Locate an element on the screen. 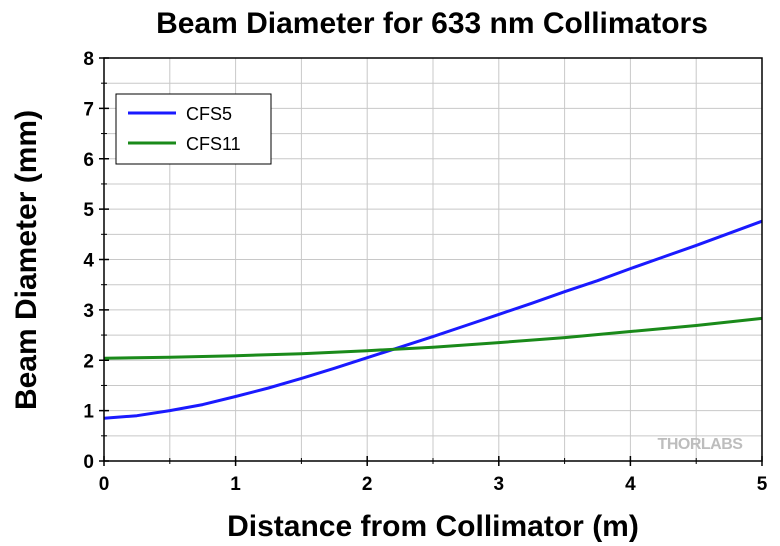 The width and height of the screenshot is (780, 546). y-tick-label: 0 is located at coordinates (88, 462).